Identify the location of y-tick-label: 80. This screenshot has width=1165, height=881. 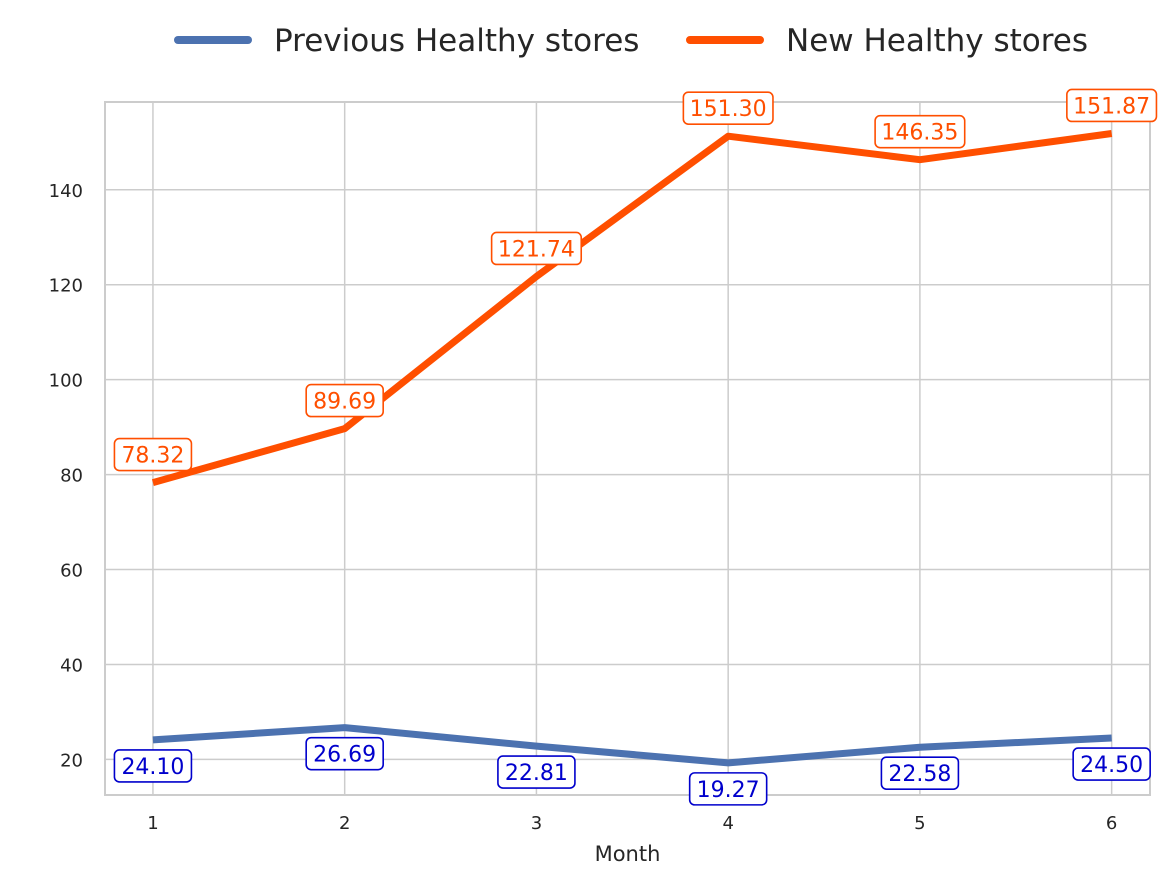
(71, 476).